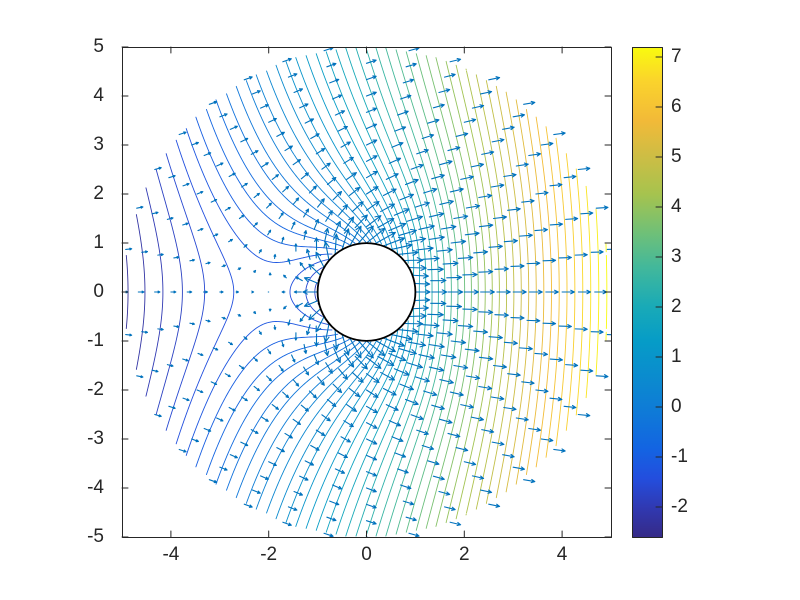 This screenshot has width=800, height=600. I want to click on y-tick-label: -5, so click(95, 536).